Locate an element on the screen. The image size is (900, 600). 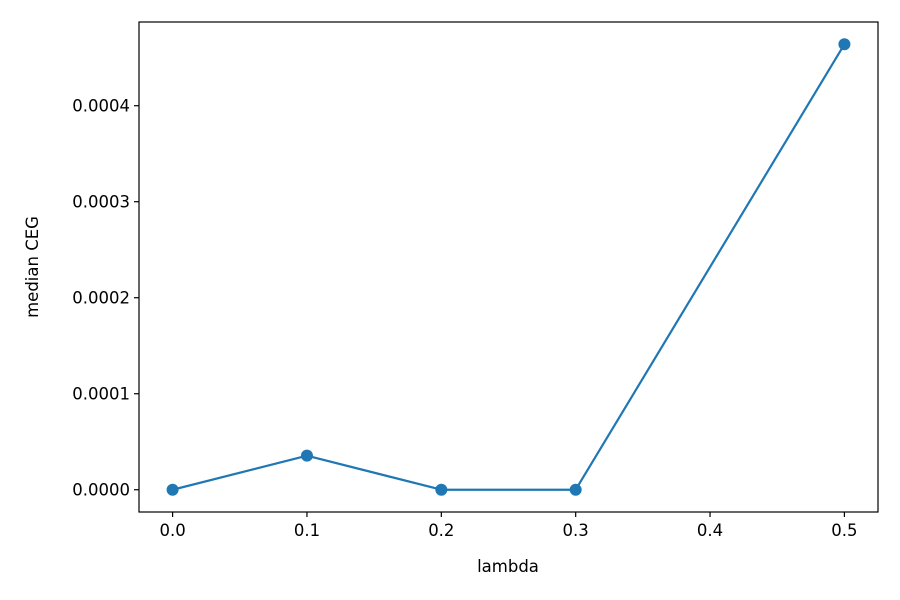
y-tick-label: 0.0002 is located at coordinates (101, 298).